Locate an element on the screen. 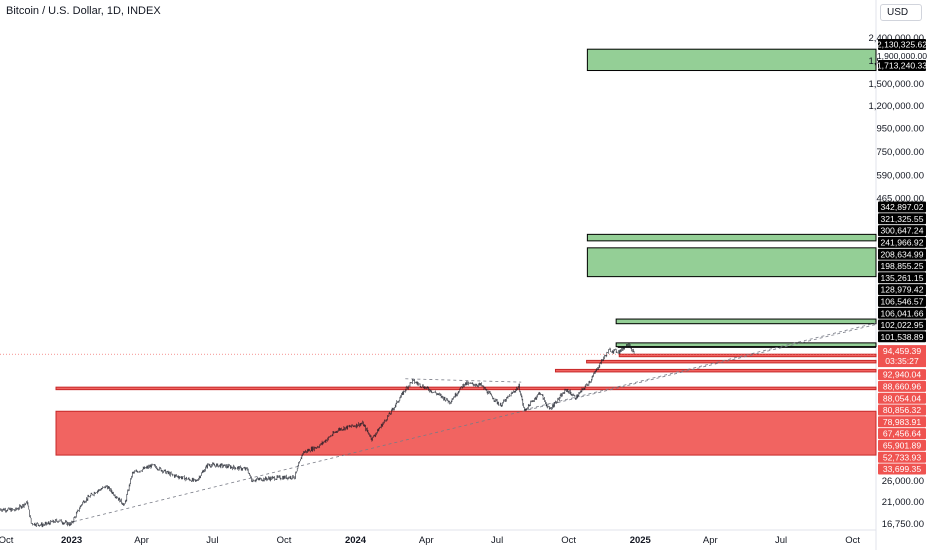 Image resolution: width=932 pixels, height=550 pixels. price-label-black-text: 241,966.92 is located at coordinates (901, 243).